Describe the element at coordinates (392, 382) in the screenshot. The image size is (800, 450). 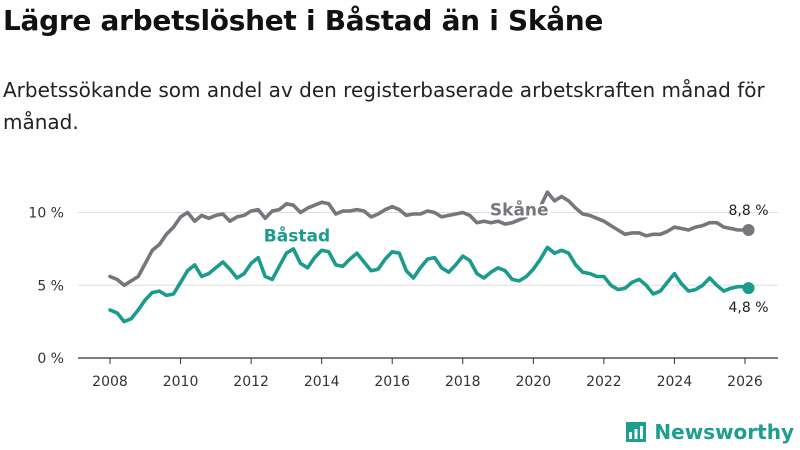
I see `x-tick-label: 2016` at that location.